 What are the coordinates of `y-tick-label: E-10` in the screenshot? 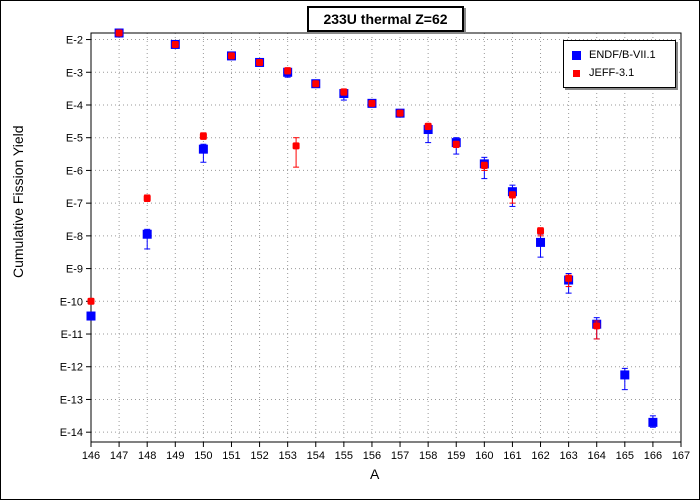 It's located at (71, 302).